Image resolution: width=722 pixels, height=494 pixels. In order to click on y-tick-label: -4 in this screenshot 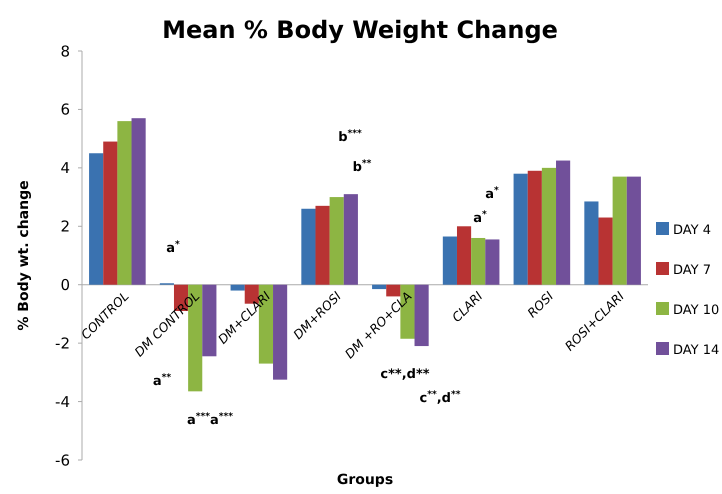, I will do `click(62, 401)`.